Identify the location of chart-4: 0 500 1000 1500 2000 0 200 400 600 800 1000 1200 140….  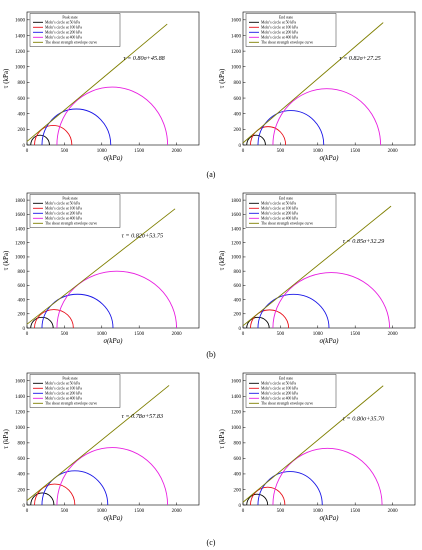
(317, 268).